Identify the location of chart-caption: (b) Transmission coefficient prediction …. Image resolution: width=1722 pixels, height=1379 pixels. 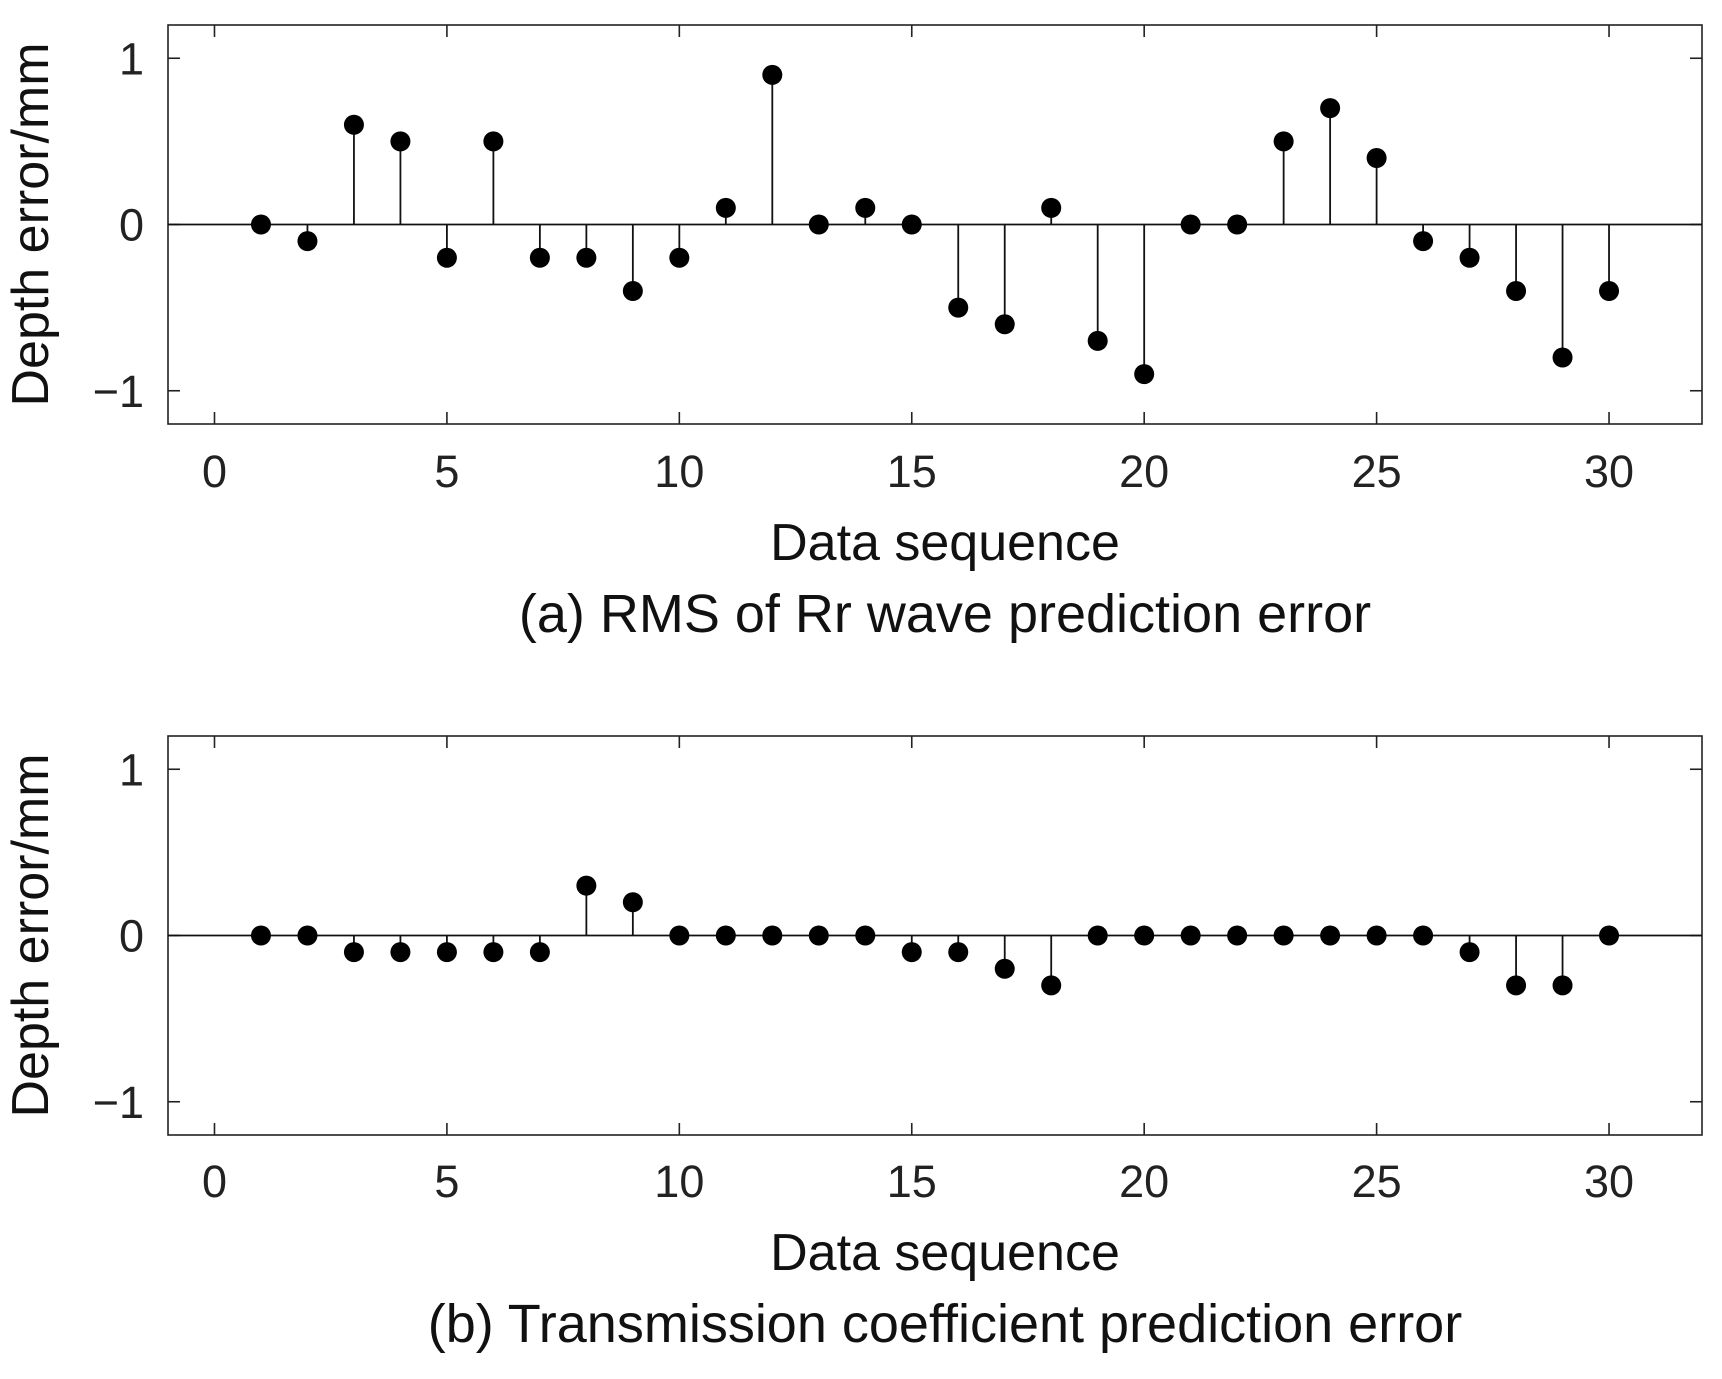
(945, 1324).